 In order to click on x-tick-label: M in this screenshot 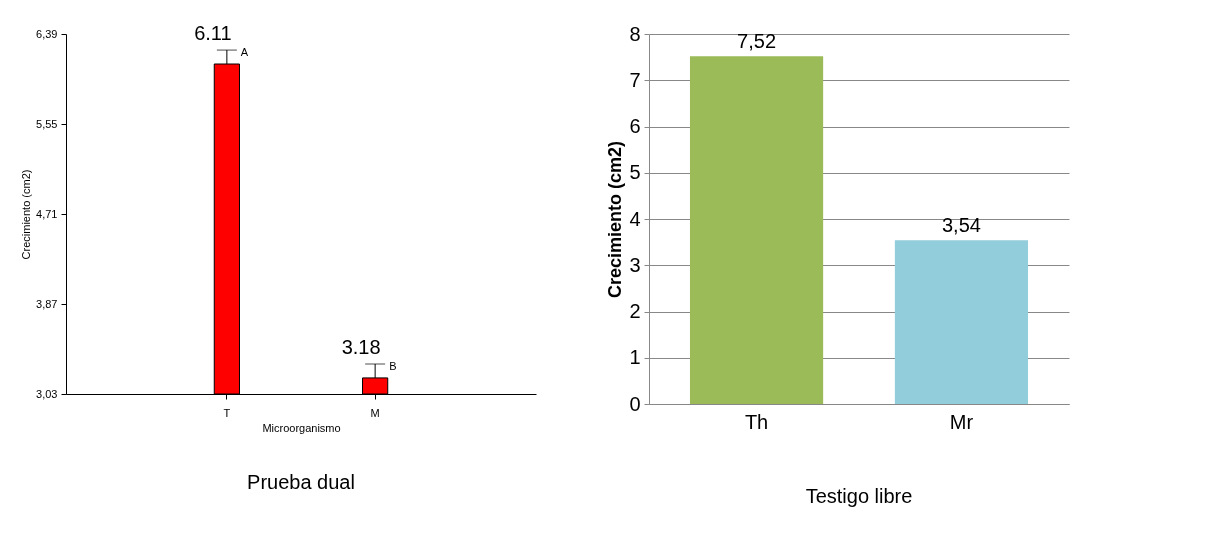, I will do `click(375, 412)`.